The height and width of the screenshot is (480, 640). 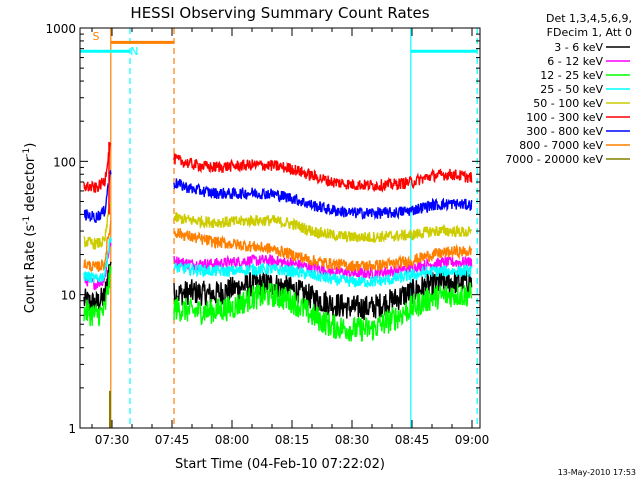 I want to click on legend-label-5: 100 - 300 keV, so click(x=564, y=117).